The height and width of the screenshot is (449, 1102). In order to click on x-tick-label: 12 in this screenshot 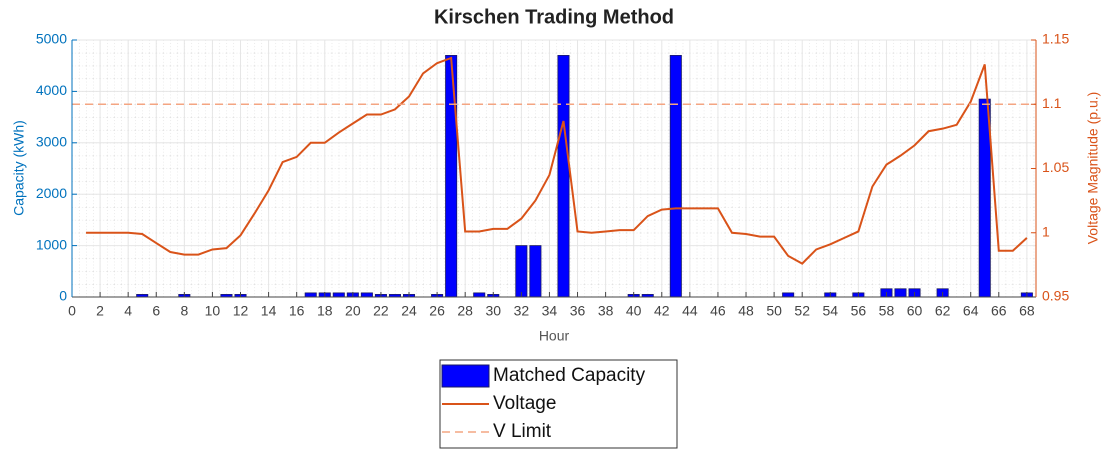, I will do `click(241, 311)`.